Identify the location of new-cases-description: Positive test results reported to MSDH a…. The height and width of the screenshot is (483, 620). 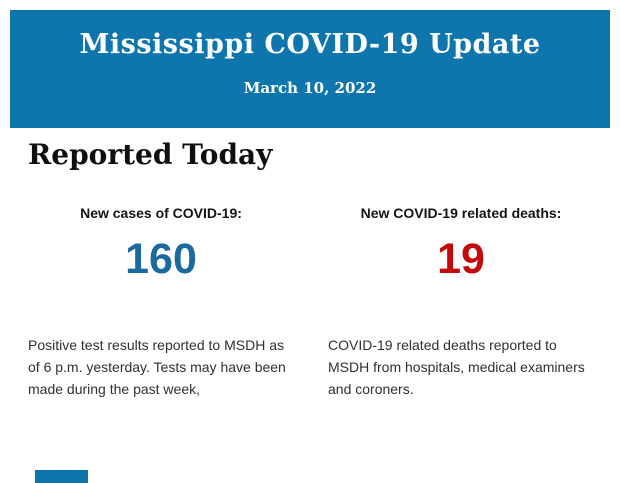
(157, 367).